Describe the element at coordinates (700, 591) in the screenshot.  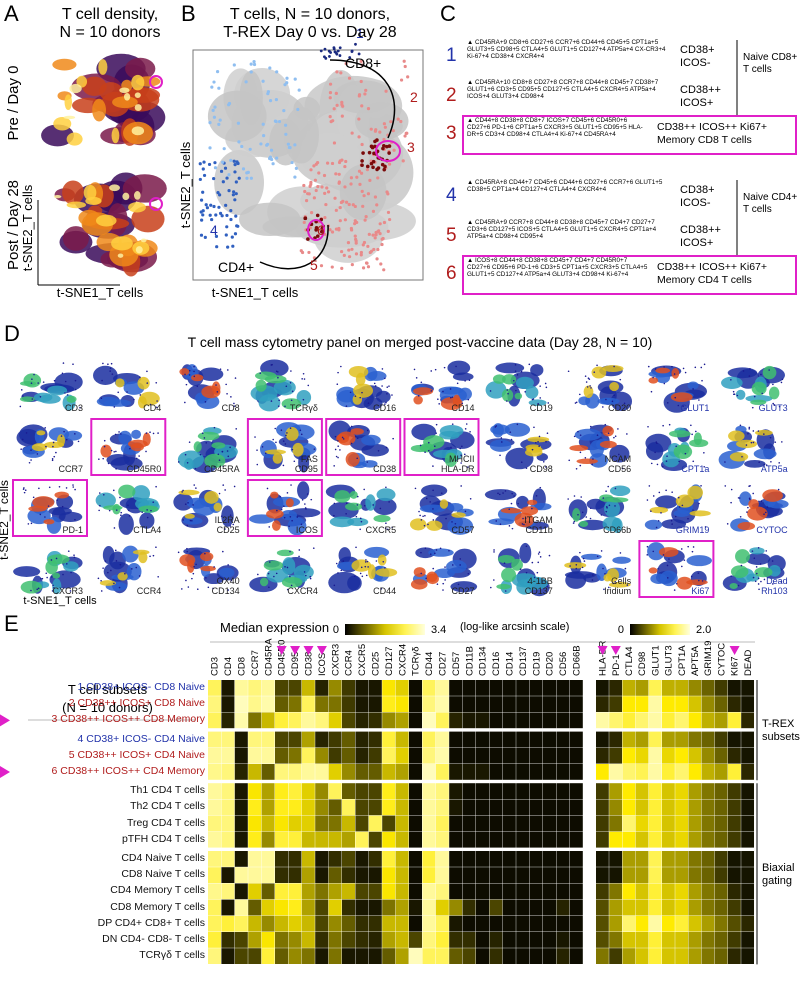
I see `tile-label: Ki67` at that location.